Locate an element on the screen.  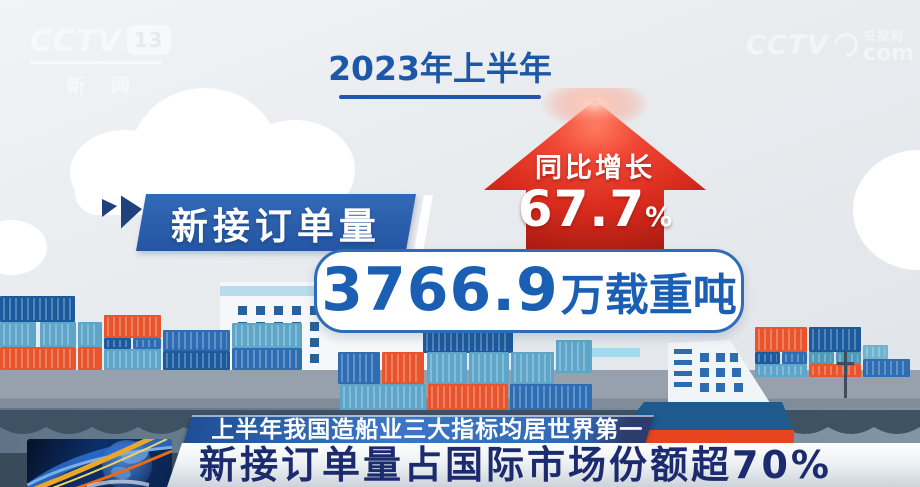
cctv13-logo-number: 13 is located at coordinates (148, 40).